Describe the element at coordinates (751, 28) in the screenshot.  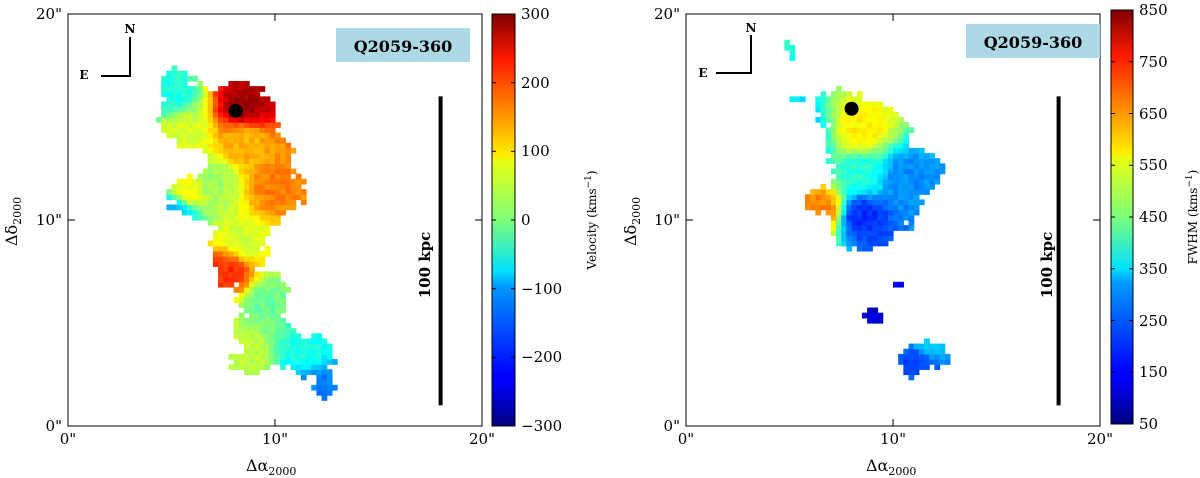
I see `compass-north-label: N` at that location.